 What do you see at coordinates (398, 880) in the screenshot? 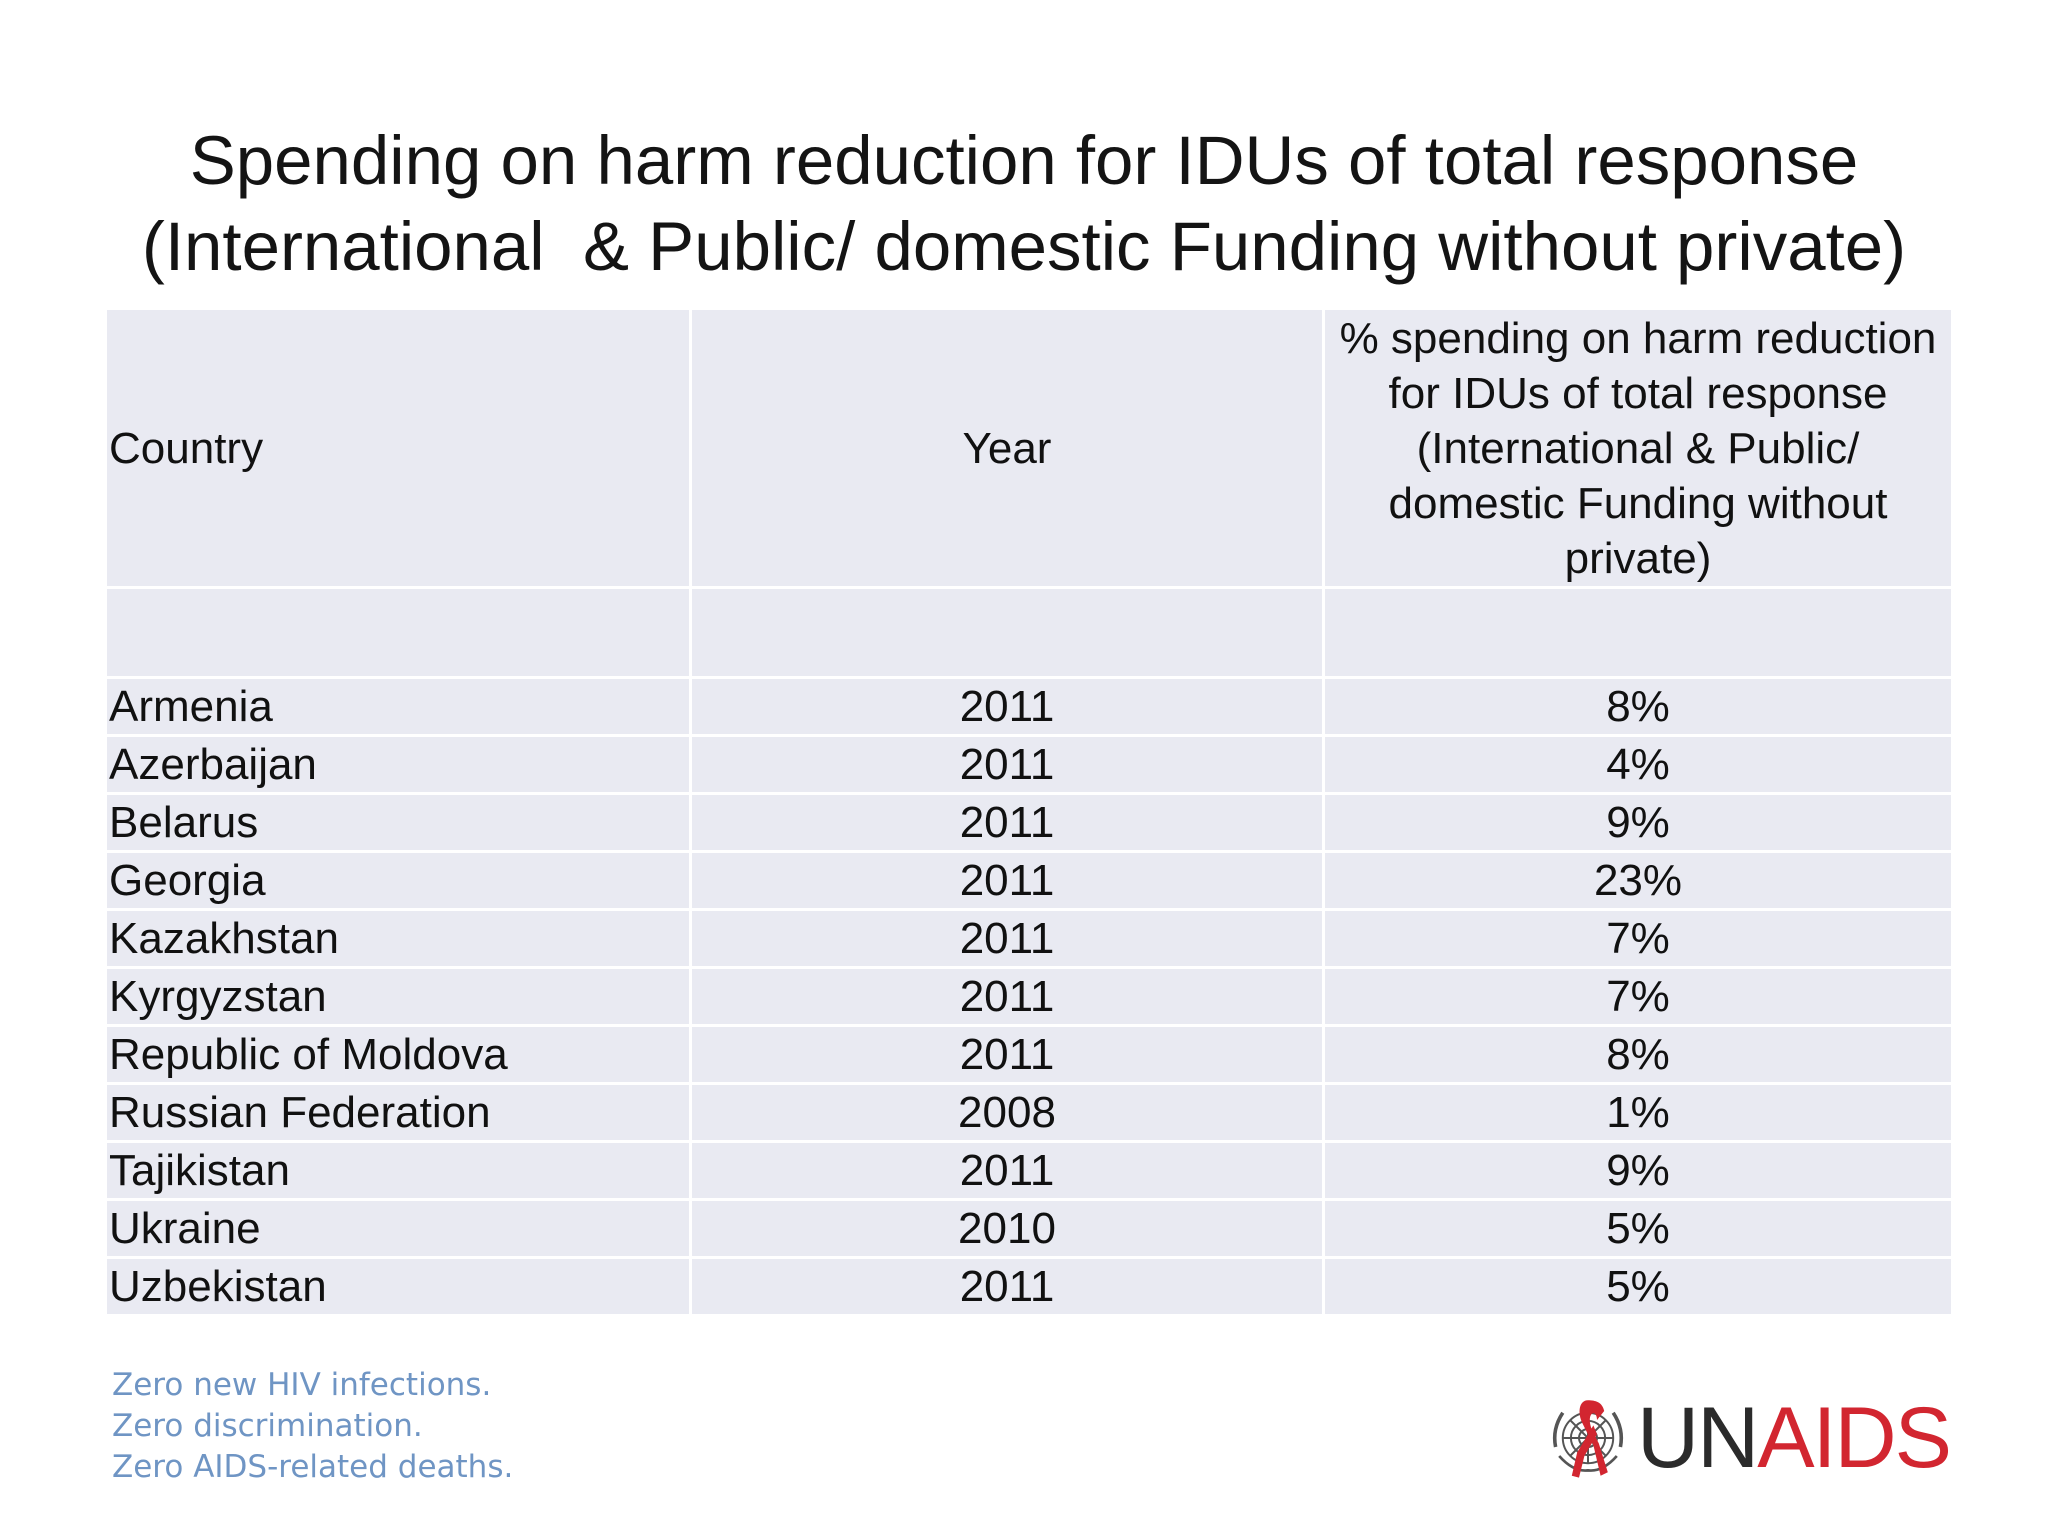
I see `table-cell-country: Georgia` at bounding box center [398, 880].